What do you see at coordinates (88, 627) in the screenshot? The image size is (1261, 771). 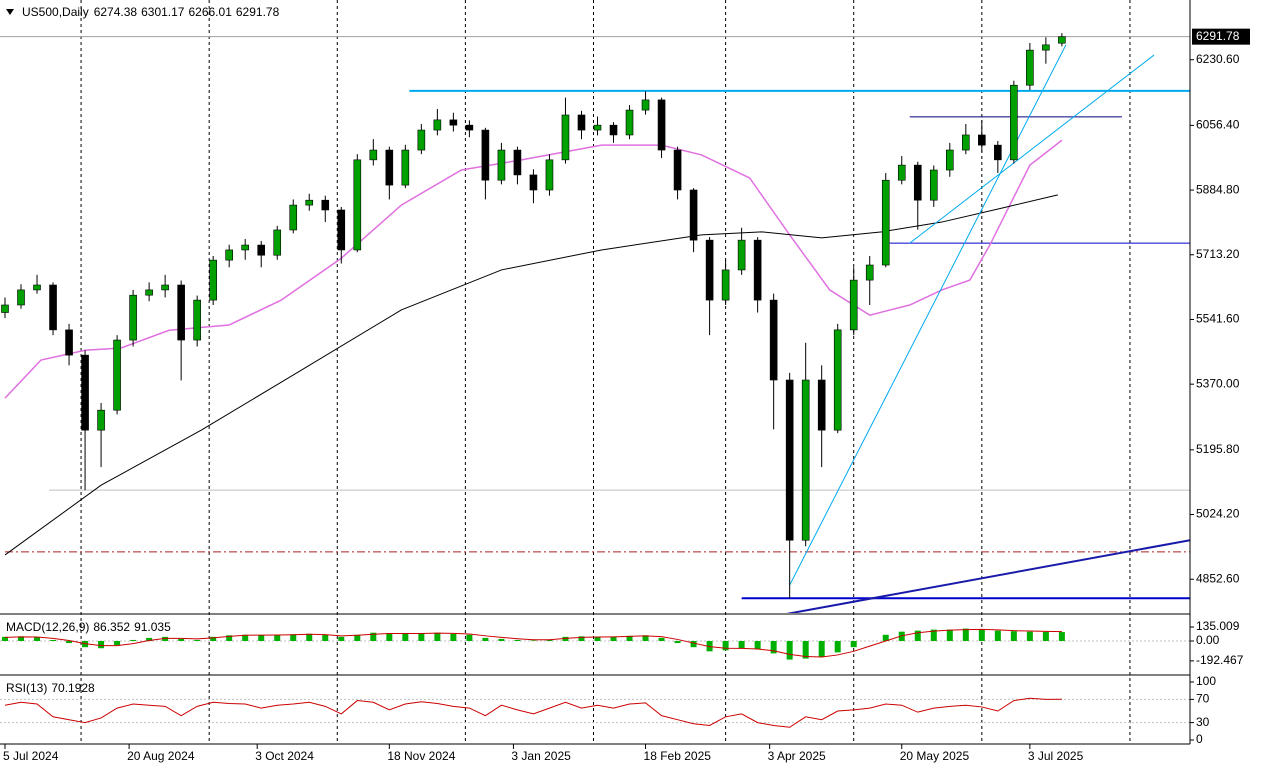 I see `macd-title: MACD(12,26,9) 86.352 91.035` at bounding box center [88, 627].